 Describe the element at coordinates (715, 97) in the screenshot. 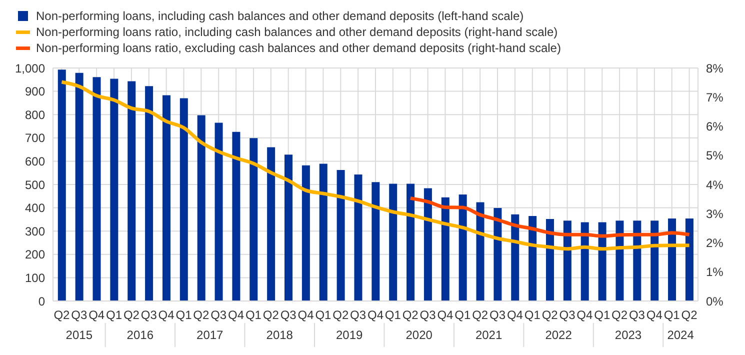

I see `y2-tick-label: 7%` at that location.